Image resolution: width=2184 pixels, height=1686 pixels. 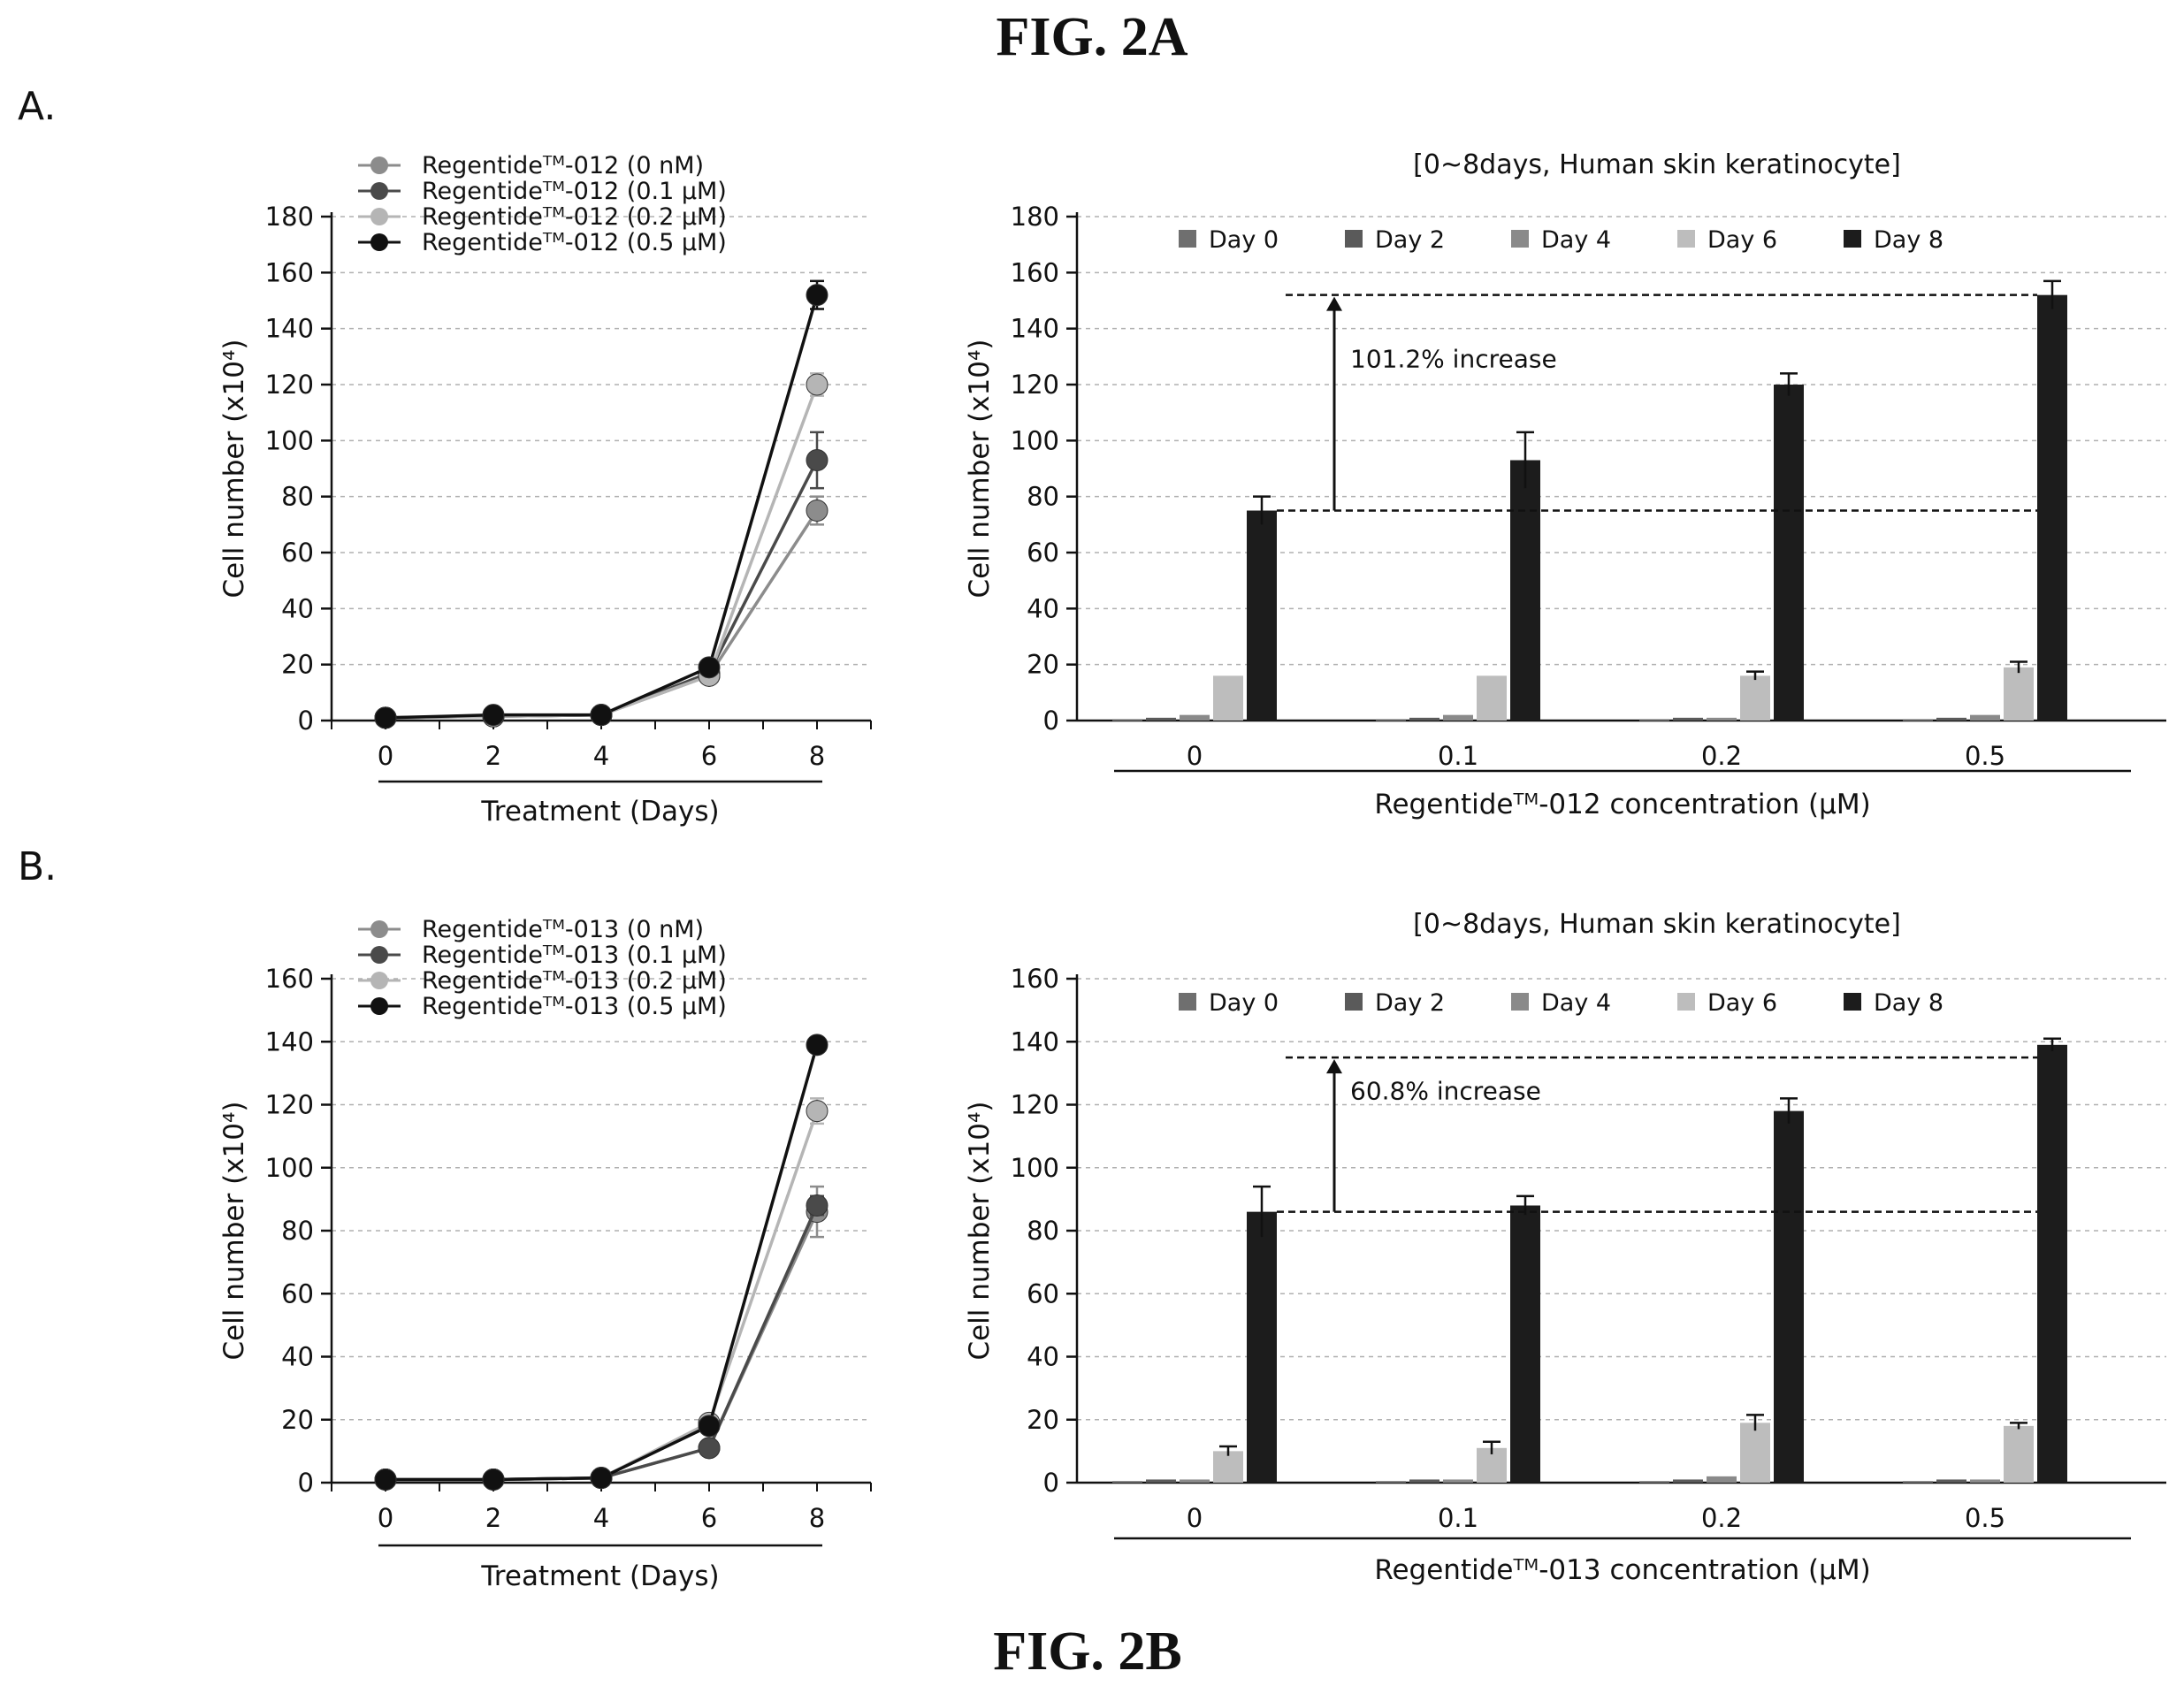 I want to click on x-tick-label: 8, so click(x=817, y=1518).